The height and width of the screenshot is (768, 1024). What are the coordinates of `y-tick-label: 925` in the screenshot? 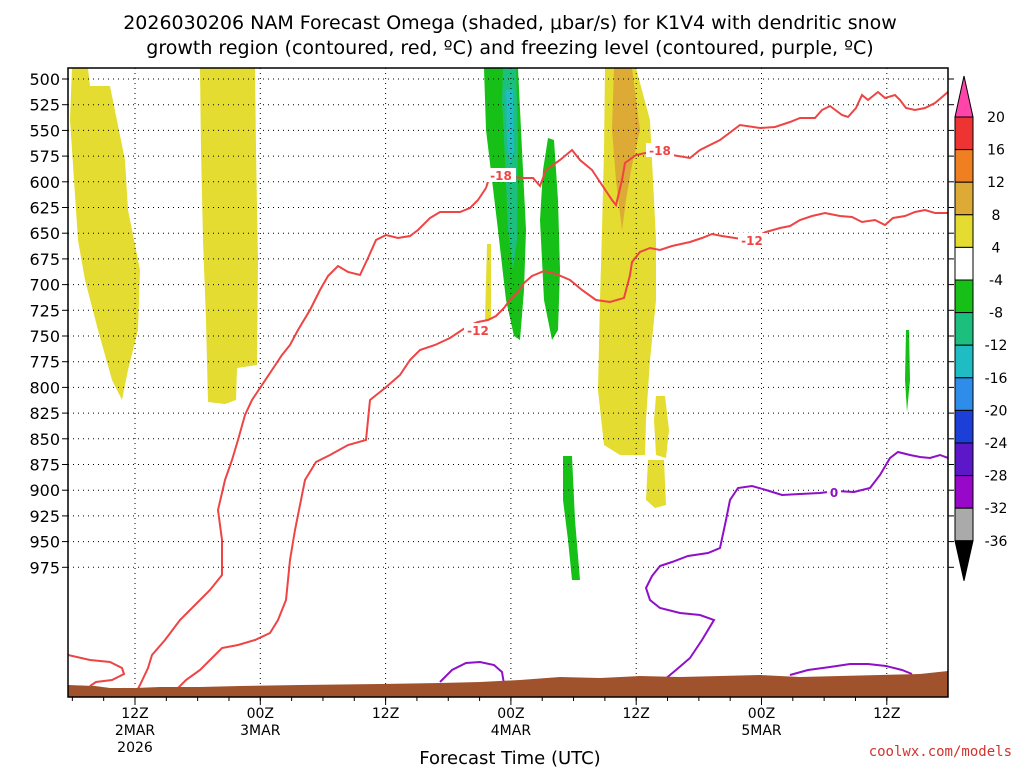 It's located at (44, 516).